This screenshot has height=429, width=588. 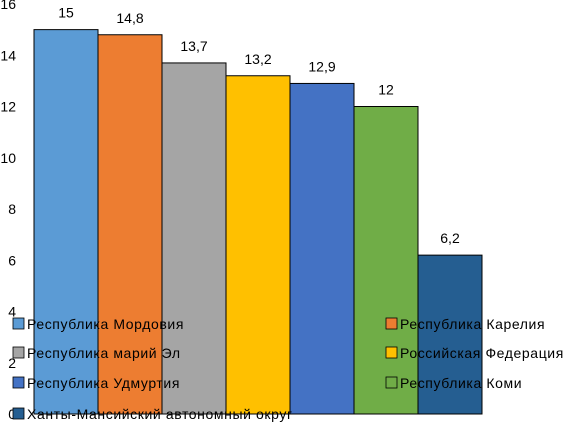 What do you see at coordinates (105, 324) in the screenshot?
I see `legend-label: Республика Мордовия` at bounding box center [105, 324].